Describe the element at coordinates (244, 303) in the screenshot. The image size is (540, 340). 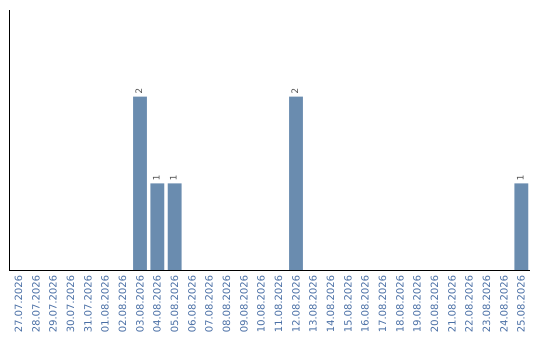
I see `x-tick-label: 09.08.2026` at that location.